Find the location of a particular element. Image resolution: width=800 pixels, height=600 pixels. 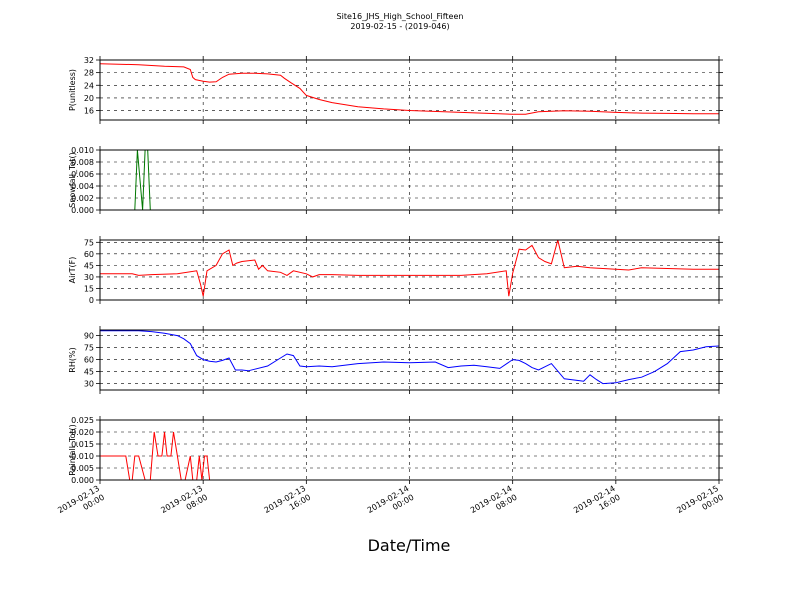

y-tick-label: 15 is located at coordinates (89, 288).